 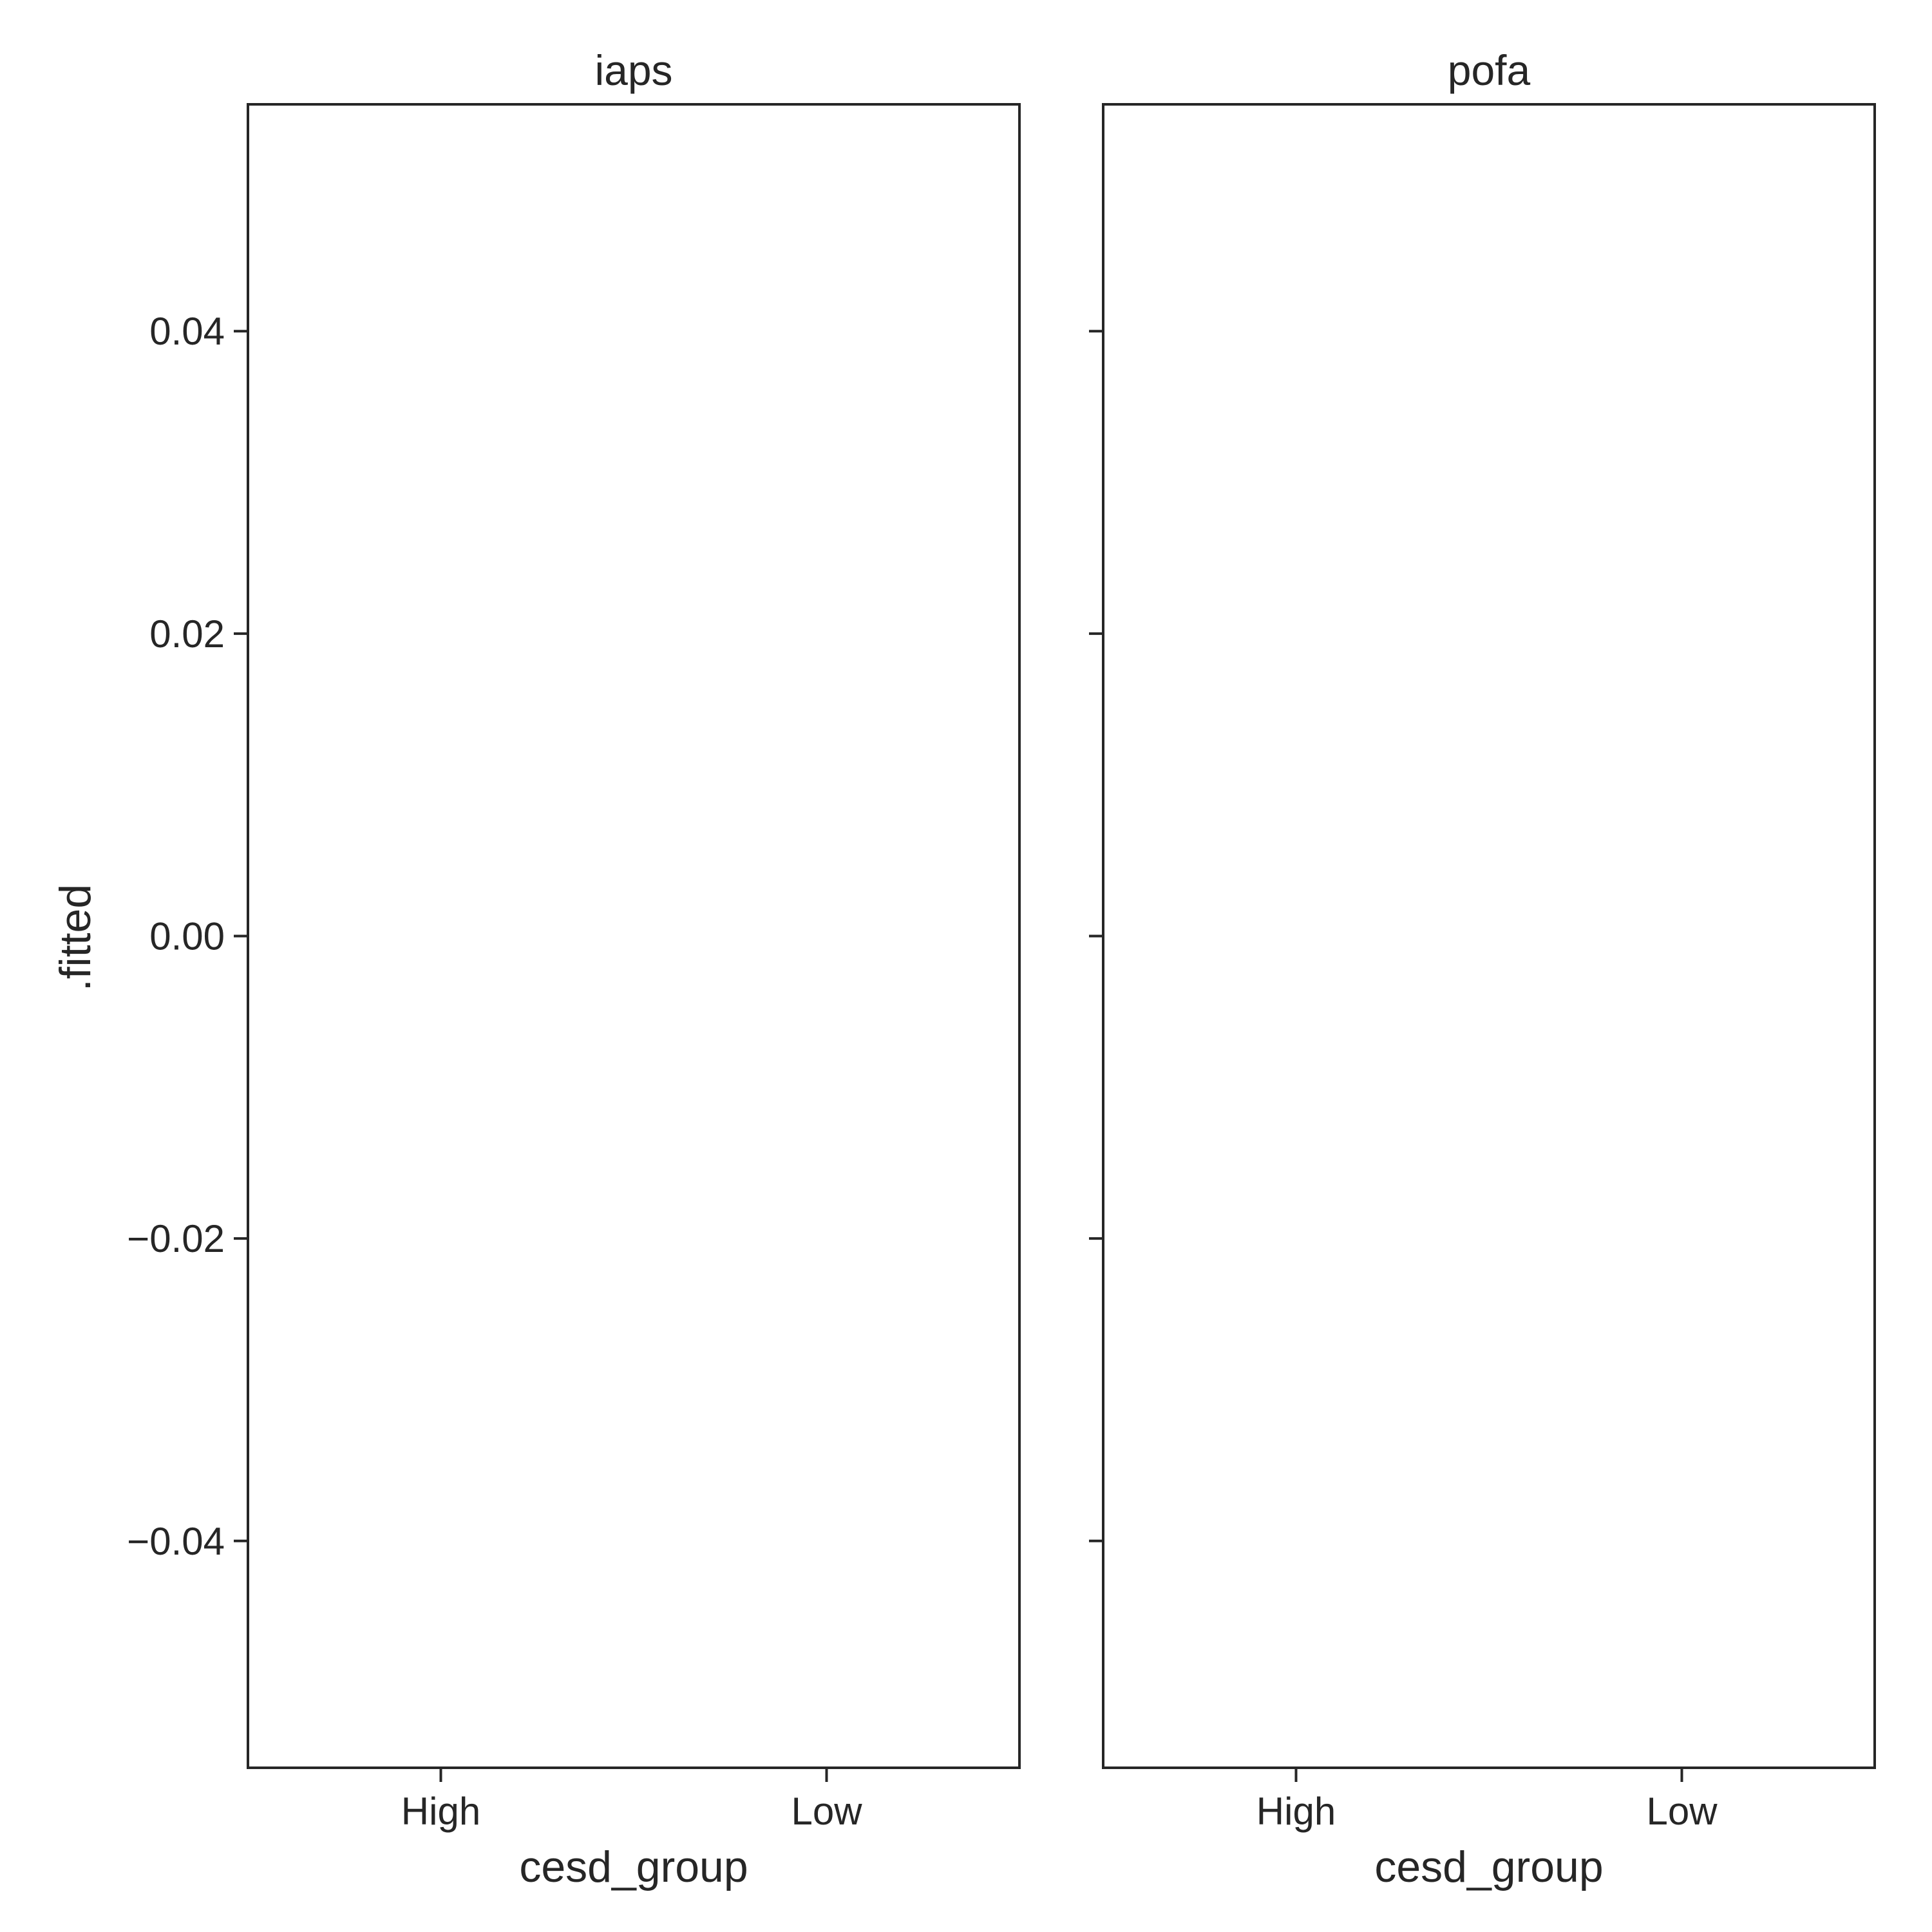 What do you see at coordinates (75, 938) in the screenshot?
I see `y-axis-label: .fitted` at bounding box center [75, 938].